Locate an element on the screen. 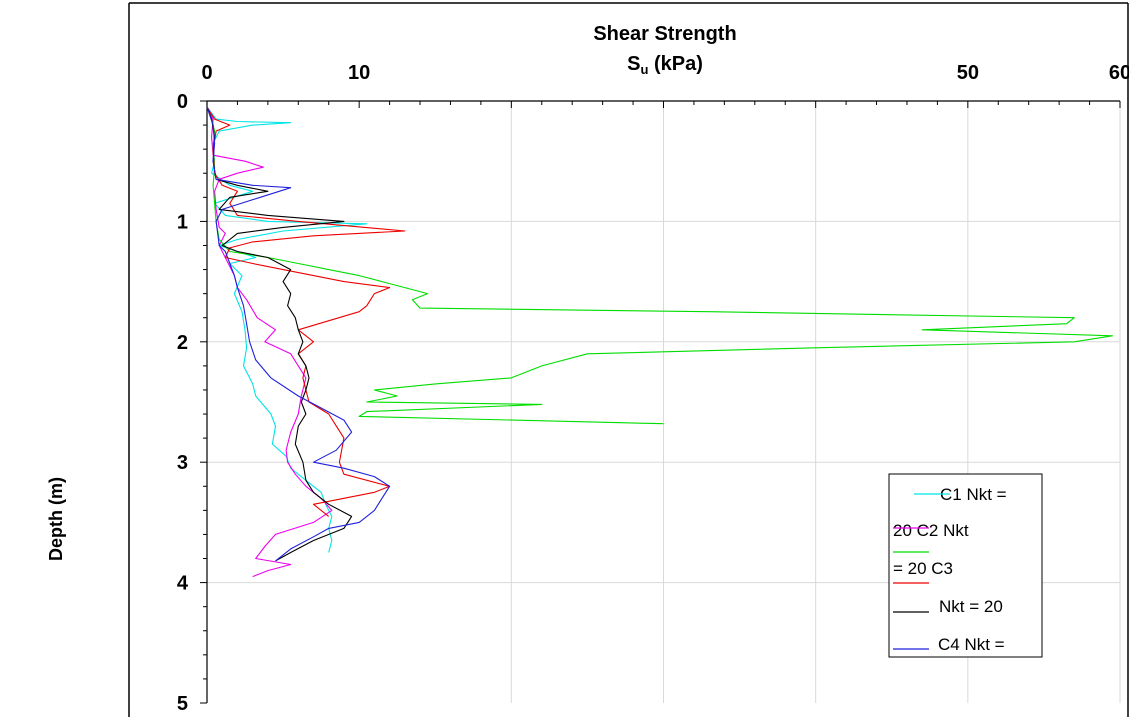  y-tick-label-2: 2 is located at coordinates (182, 343).